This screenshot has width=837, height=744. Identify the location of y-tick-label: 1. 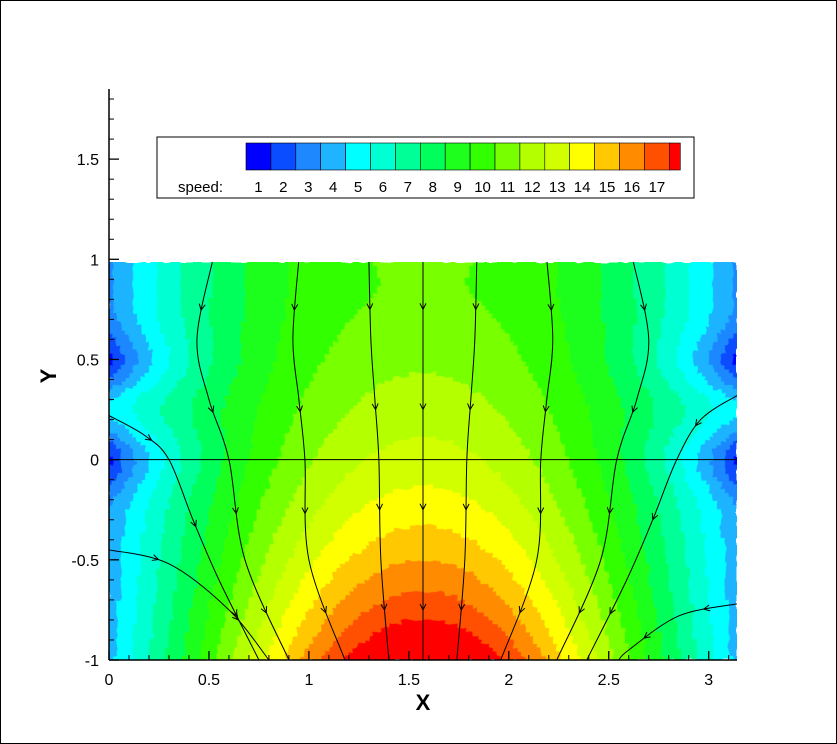
(94, 260).